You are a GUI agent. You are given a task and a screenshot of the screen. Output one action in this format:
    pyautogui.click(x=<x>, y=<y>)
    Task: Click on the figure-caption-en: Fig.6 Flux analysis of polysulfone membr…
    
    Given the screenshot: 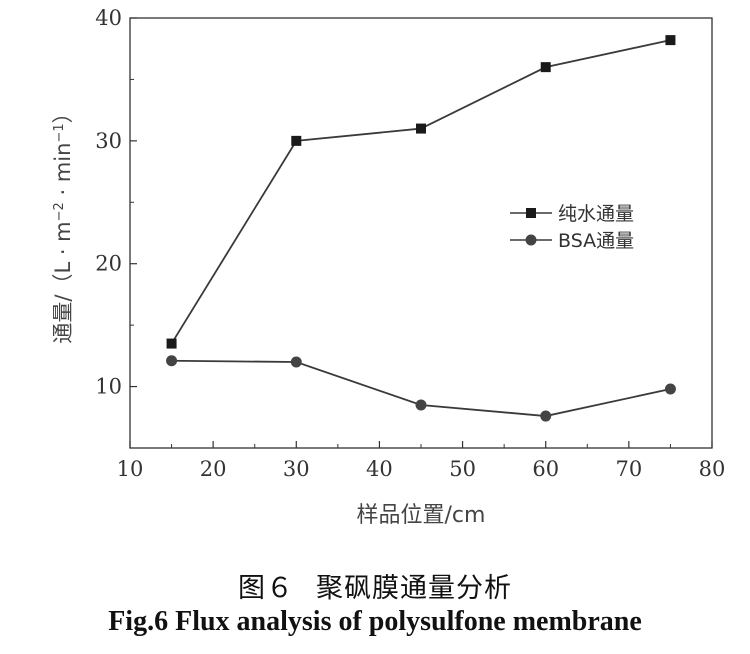 What is the action you would take?
    pyautogui.click(x=375, y=621)
    